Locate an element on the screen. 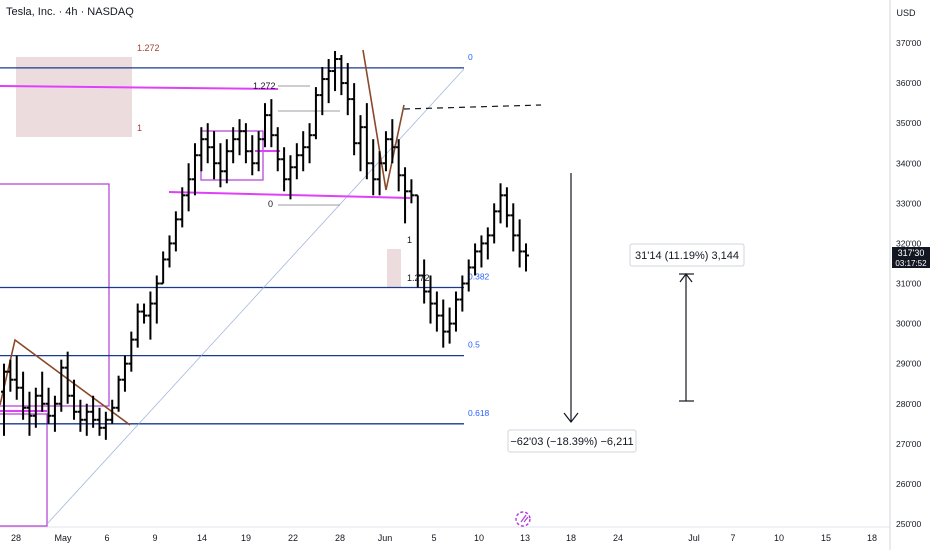 This screenshot has height=550, width=932. chart-title: Tesla, Inc. · 4h · NASDAQ is located at coordinates (70, 12).